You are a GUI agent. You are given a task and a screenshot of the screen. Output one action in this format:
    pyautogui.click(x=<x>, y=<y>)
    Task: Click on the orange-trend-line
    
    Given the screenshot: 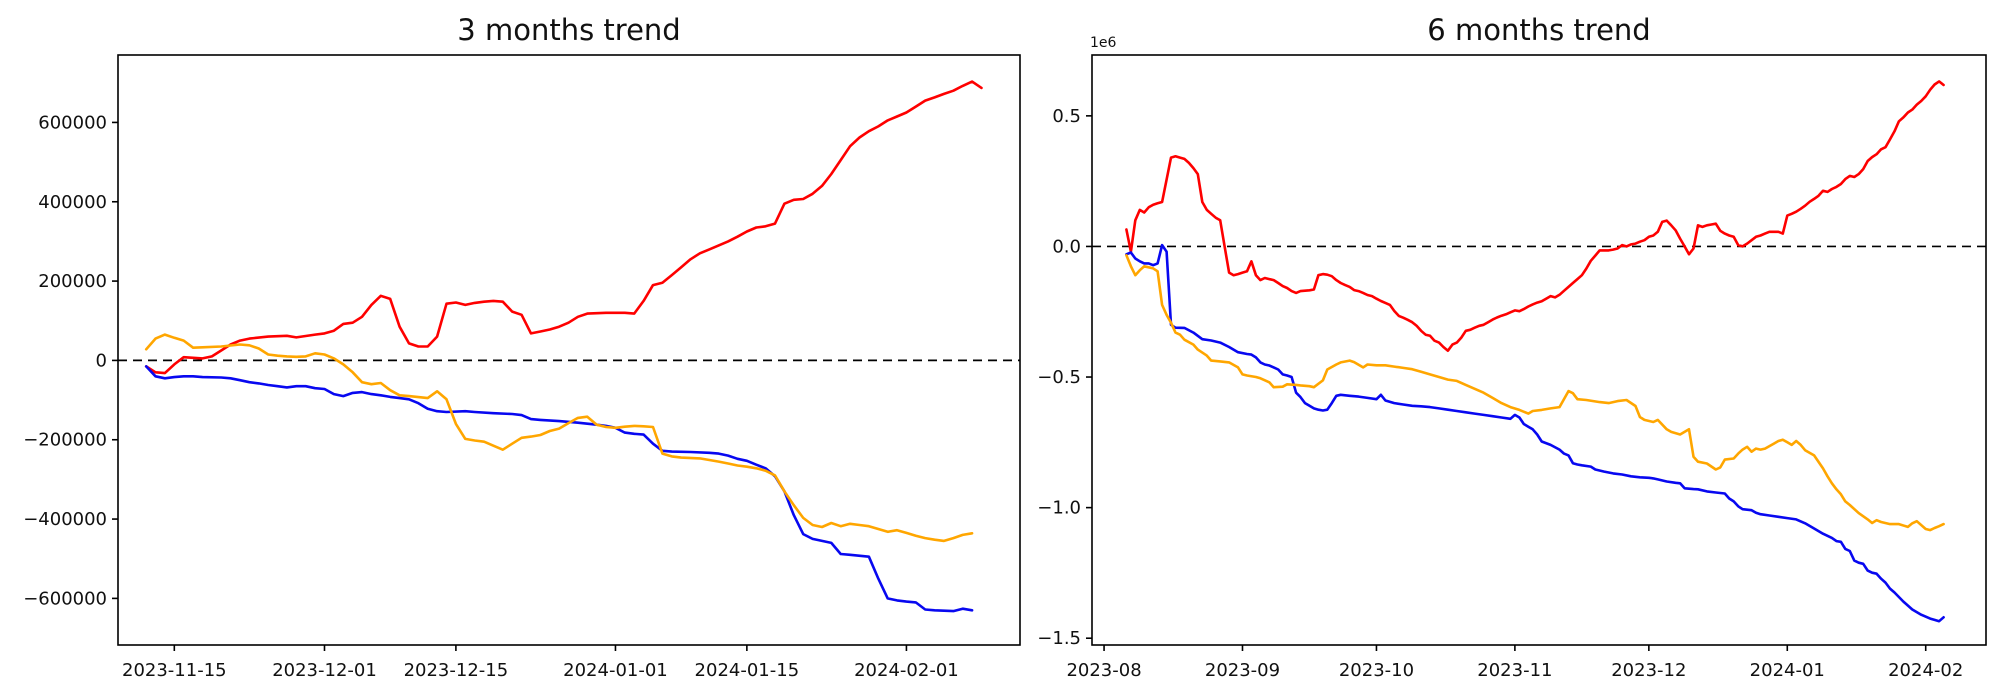 What is the action you would take?
    pyautogui.click(x=559, y=438)
    